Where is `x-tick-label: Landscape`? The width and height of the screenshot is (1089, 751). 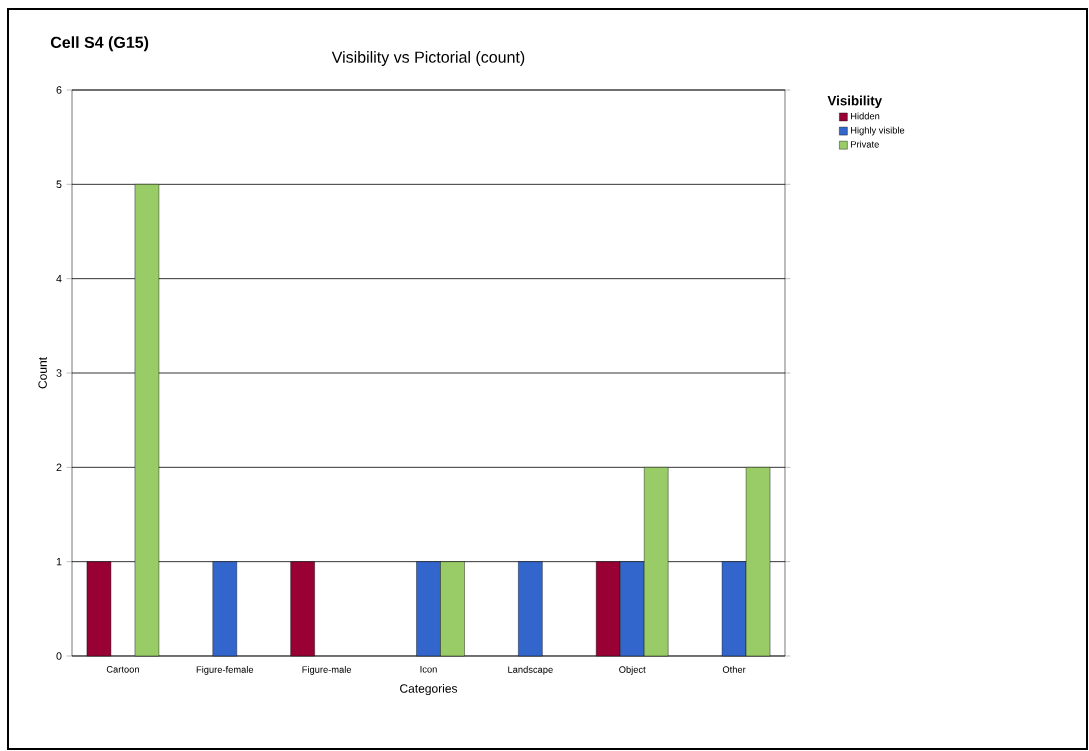 x-tick-label: Landscape is located at coordinates (530, 670).